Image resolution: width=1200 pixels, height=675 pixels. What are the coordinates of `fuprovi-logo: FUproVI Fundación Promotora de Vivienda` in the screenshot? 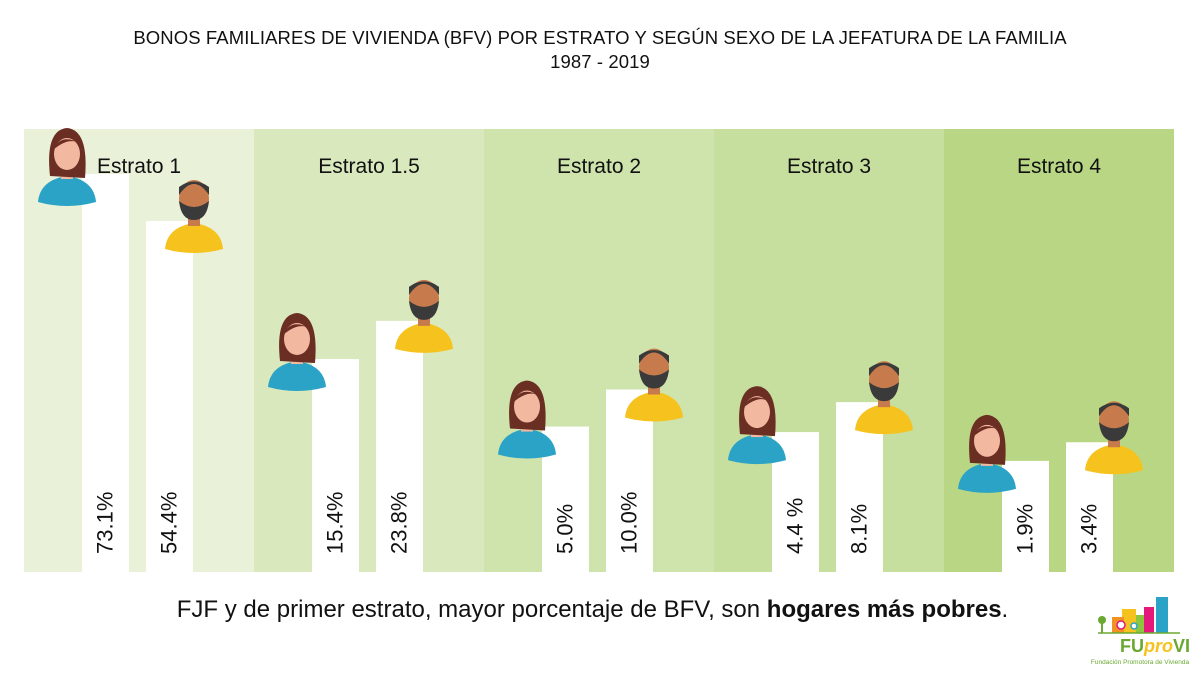 It's located at (1140, 631).